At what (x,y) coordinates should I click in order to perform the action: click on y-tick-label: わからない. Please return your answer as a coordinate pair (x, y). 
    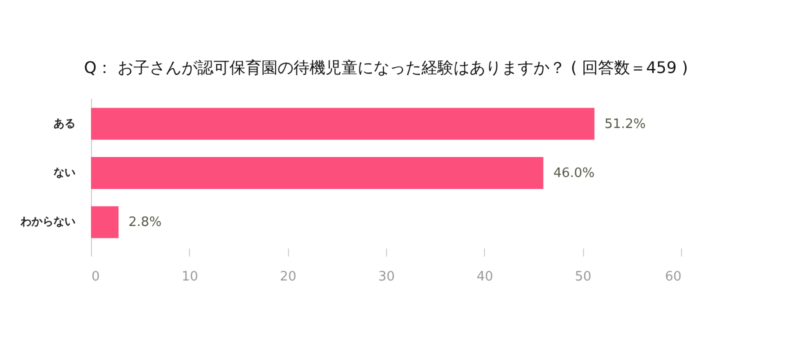
    Looking at the image, I should click on (48, 221).